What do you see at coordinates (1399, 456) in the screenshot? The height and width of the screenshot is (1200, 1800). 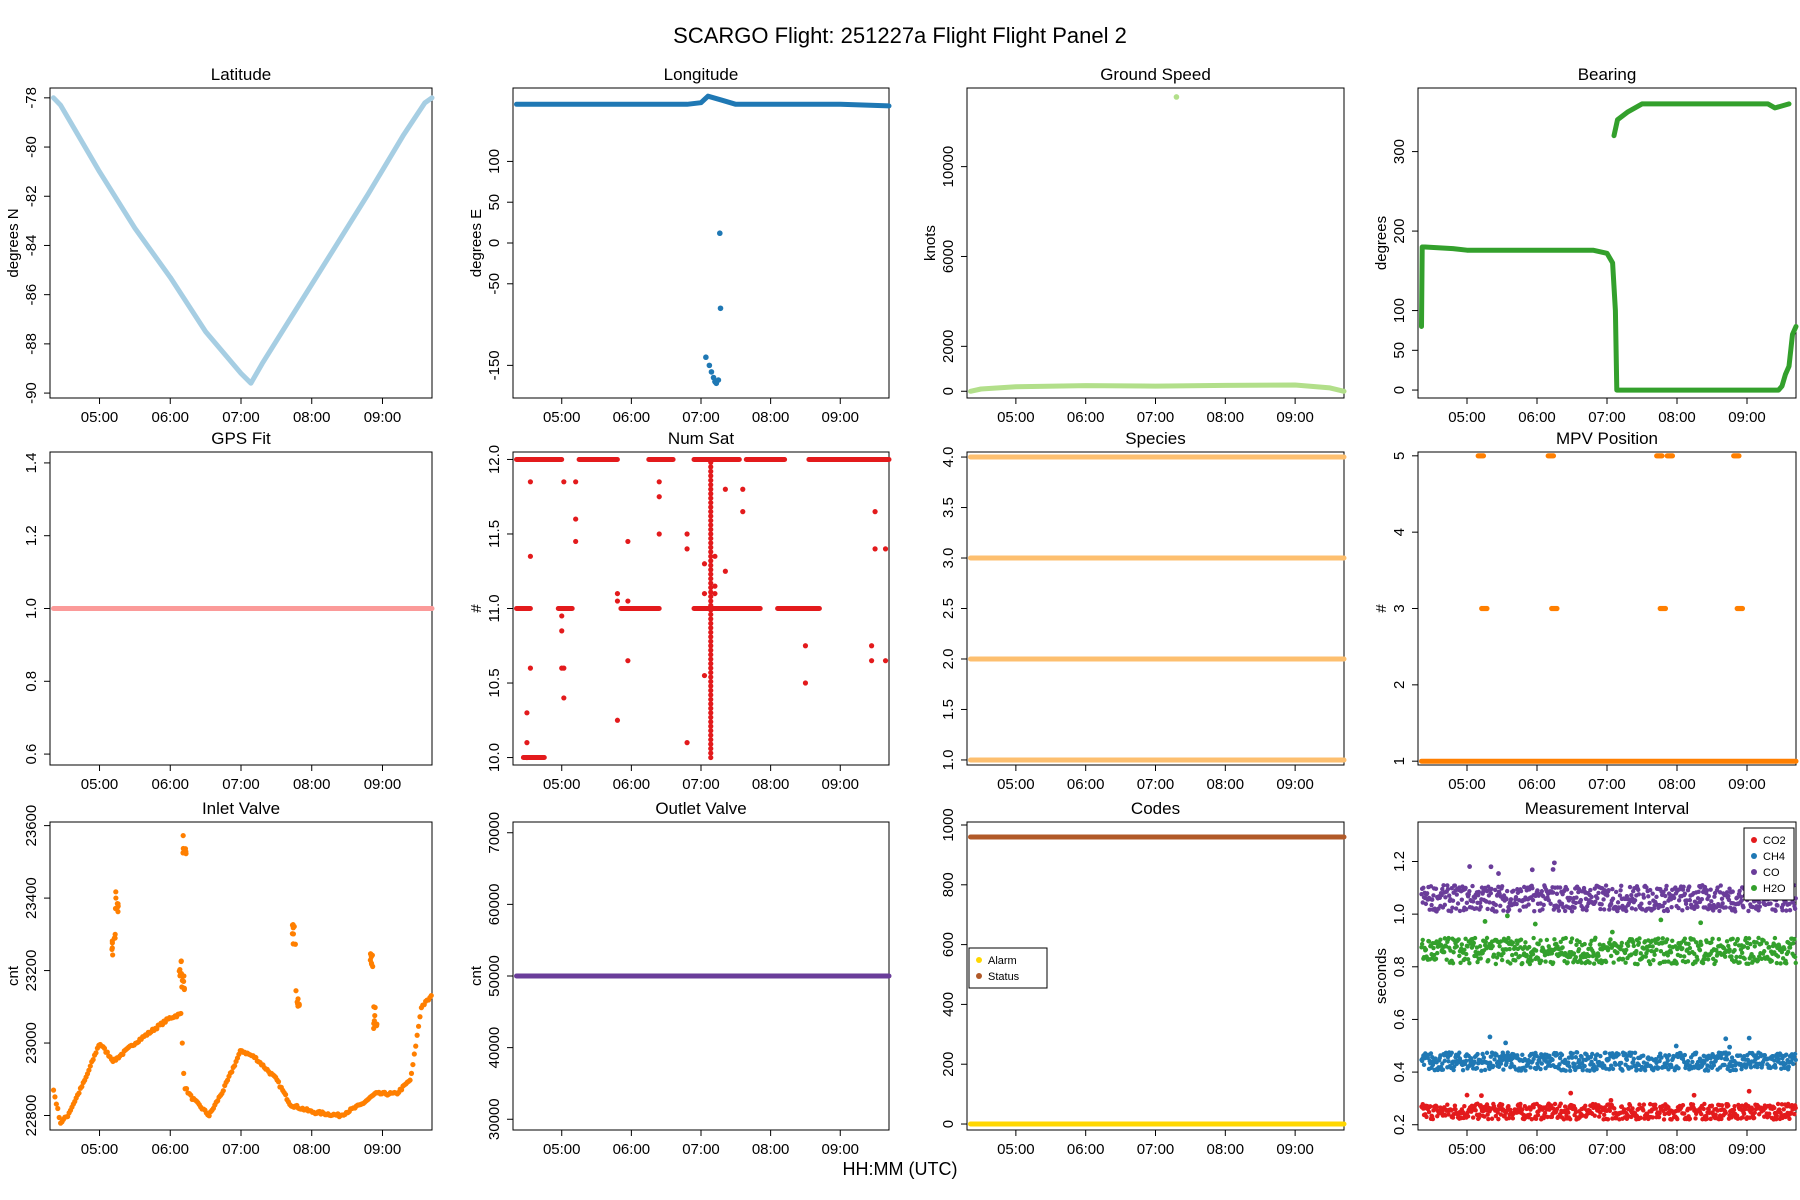 I see `y-tick-label: 5` at bounding box center [1399, 456].